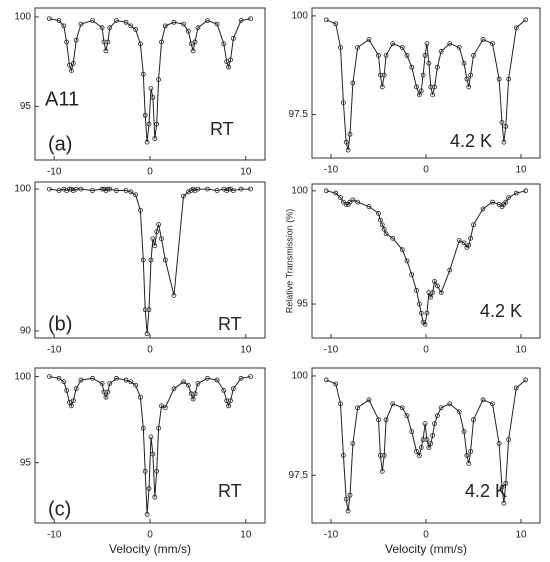 This screenshot has width=550, height=562. I want to click on y-tick-label: 97.5, so click(299, 475).